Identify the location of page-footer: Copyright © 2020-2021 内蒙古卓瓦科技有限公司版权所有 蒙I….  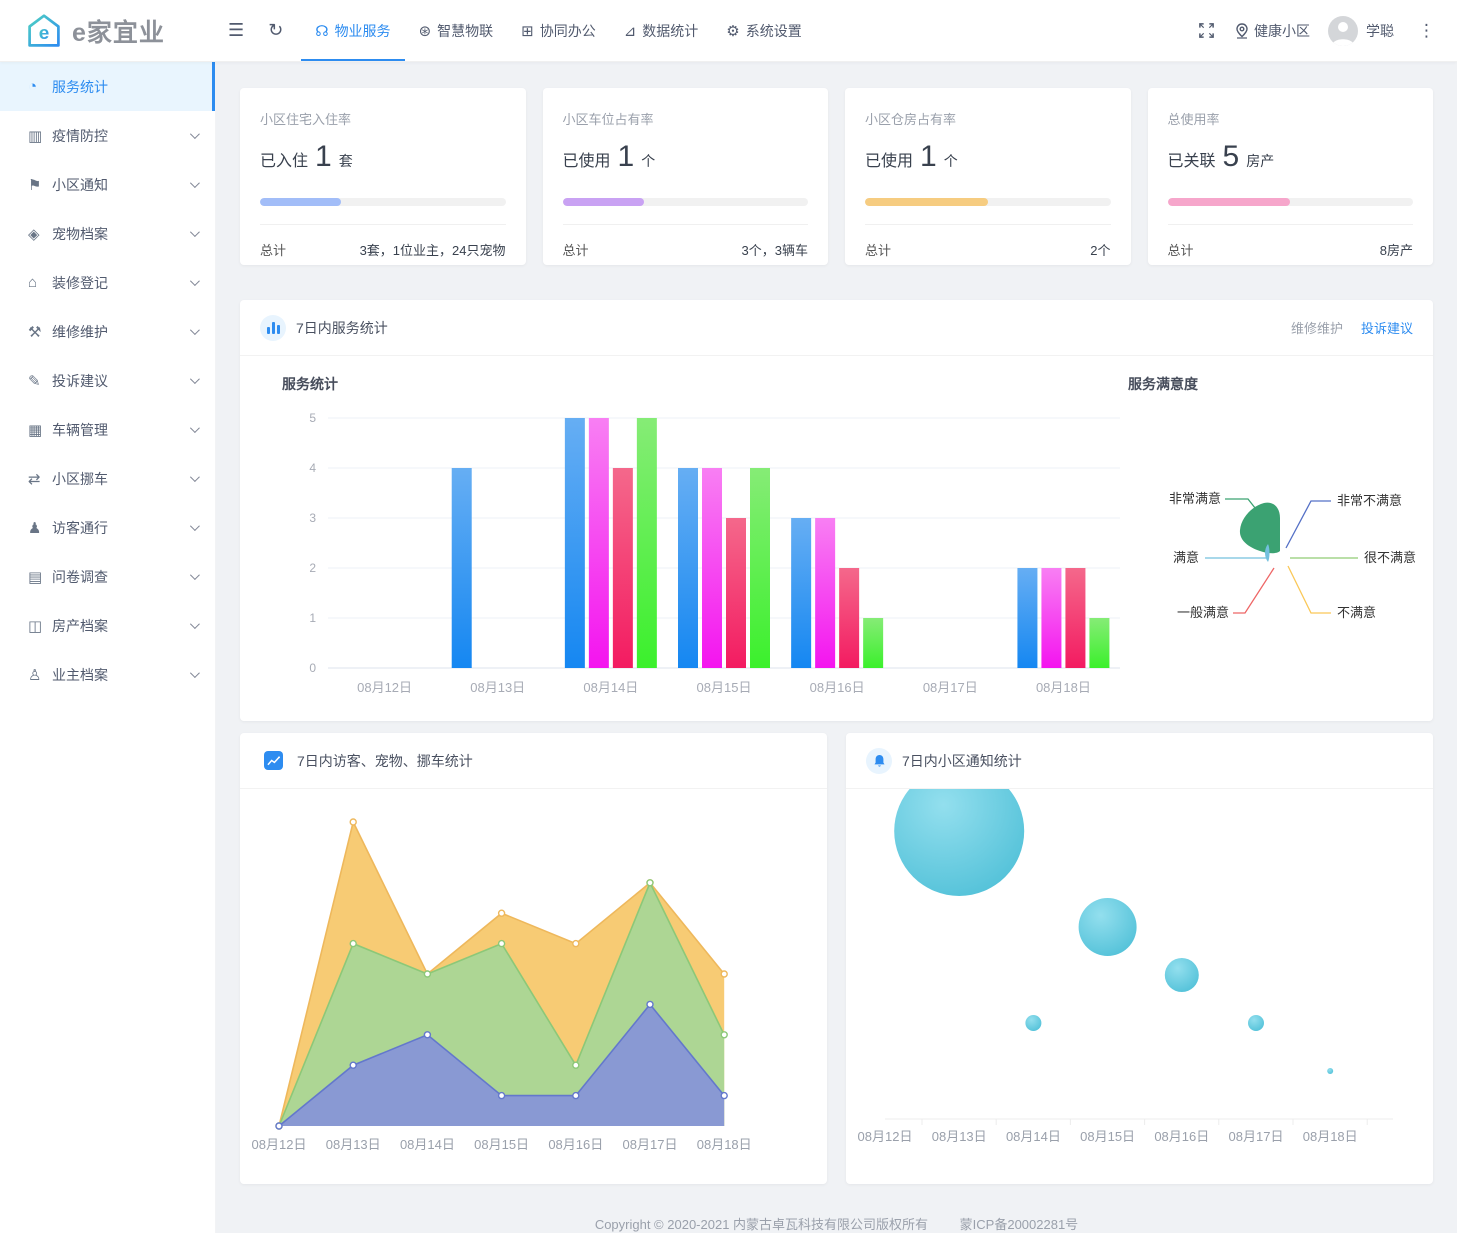
(836, 1208).